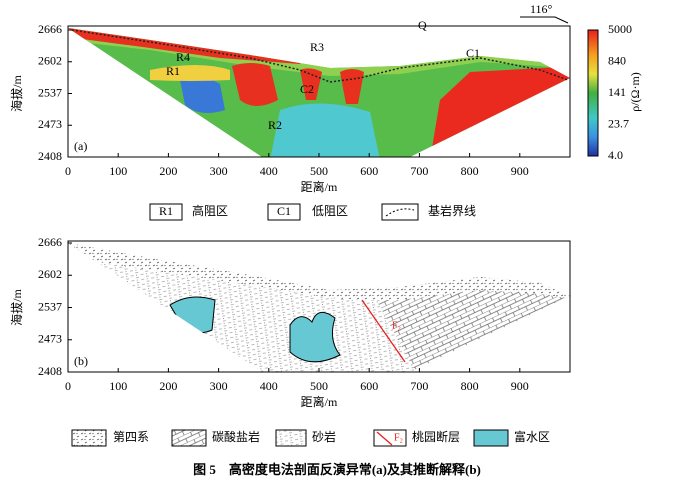 The width and height of the screenshot is (674, 490). Describe the element at coordinates (383, 331) in the screenshot. I see `fault-line` at that location.